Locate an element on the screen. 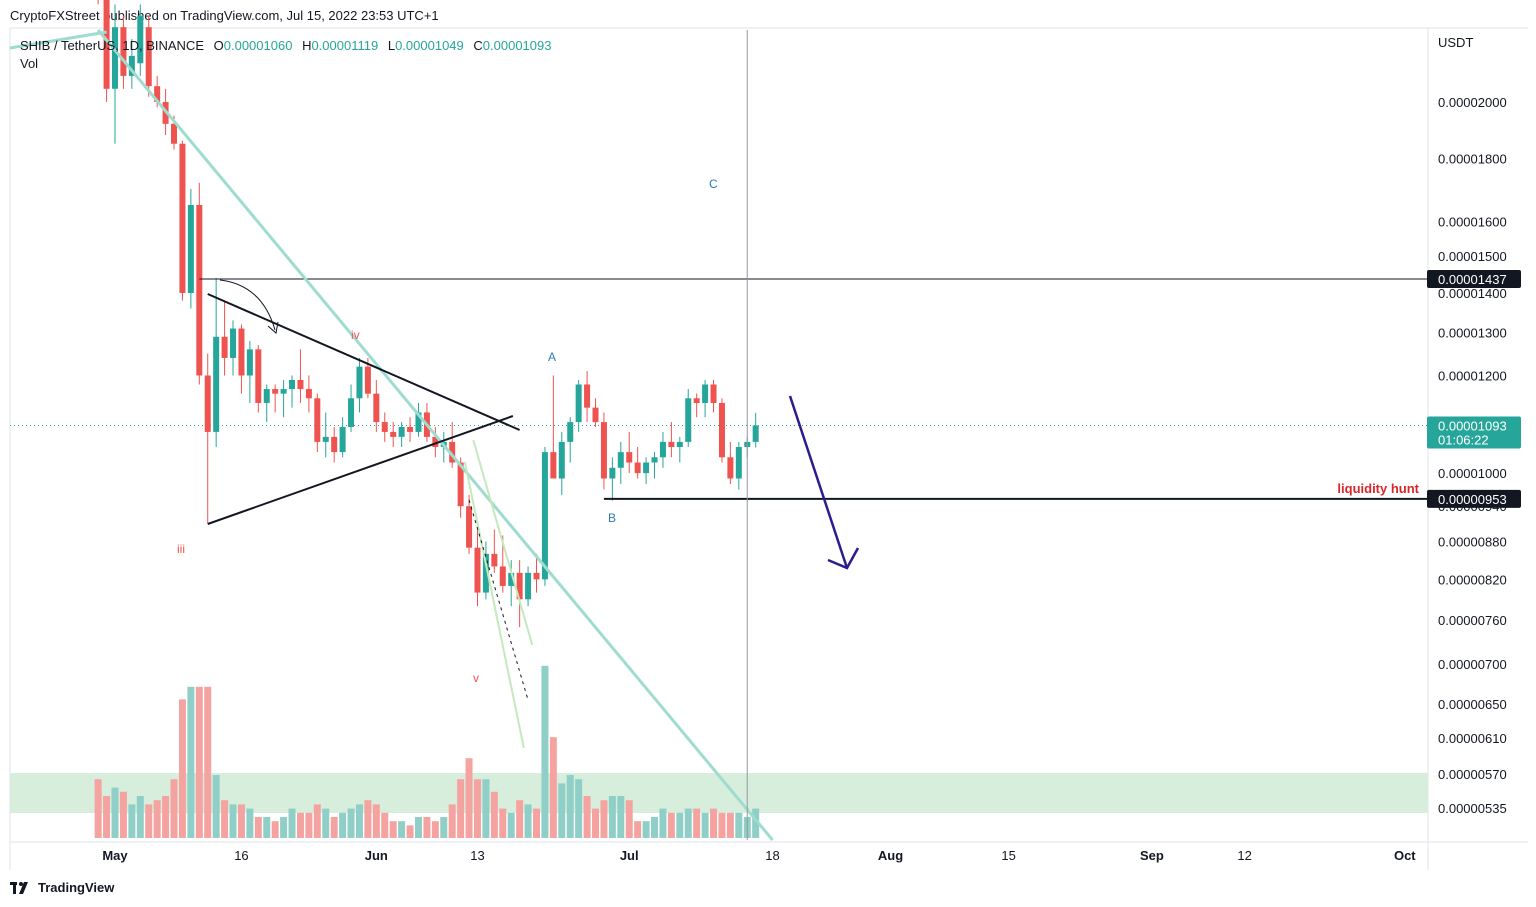  open-value: 0.00001060 is located at coordinates (258, 45).